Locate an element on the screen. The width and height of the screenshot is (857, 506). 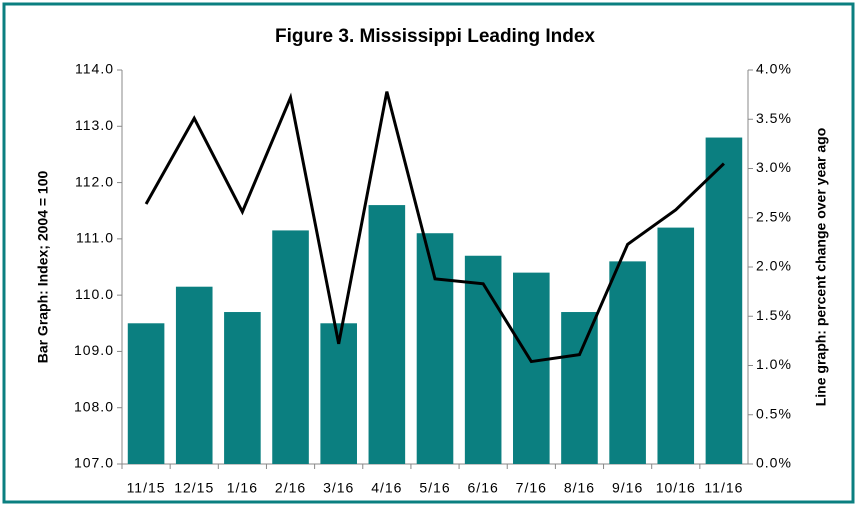
y-tick-label: 110.0 is located at coordinates (94, 294).